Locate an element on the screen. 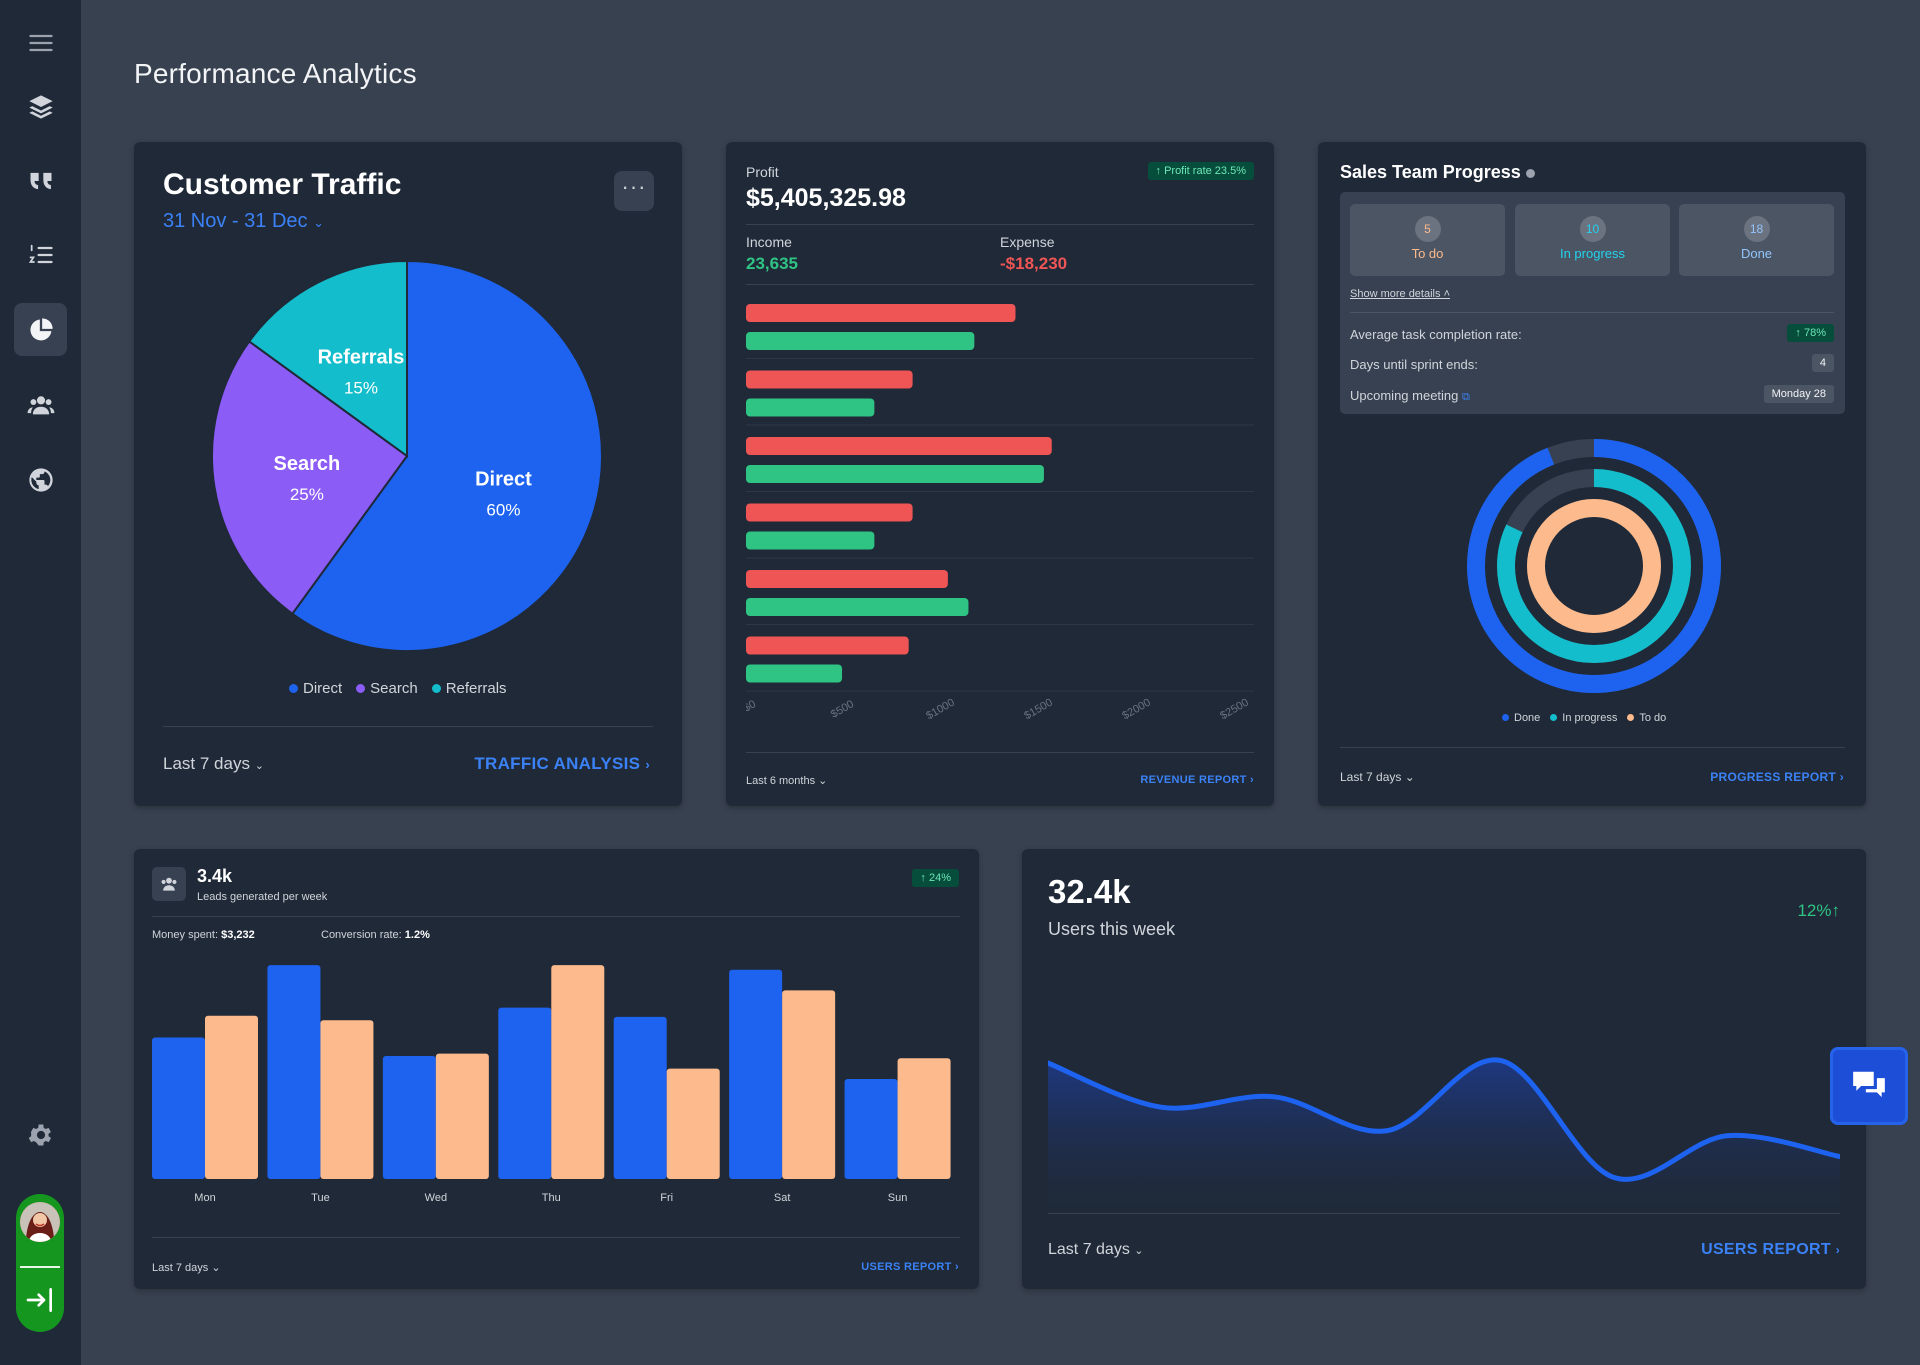 Image resolution: width=1920 pixels, height=1365 pixels. show-more-label: Show more details is located at coordinates (1395, 294).